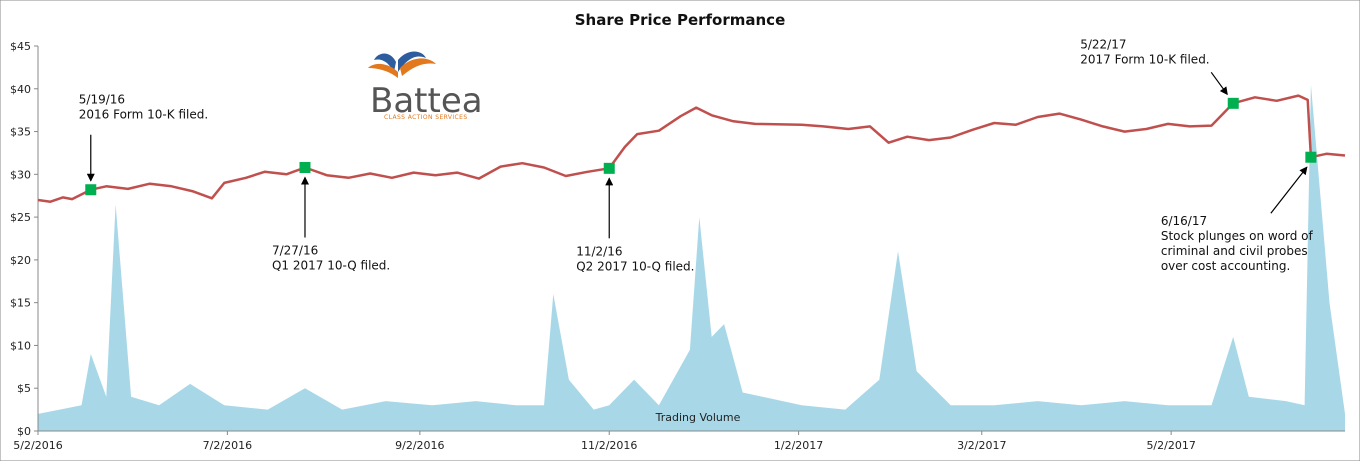  What do you see at coordinates (37, 445) in the screenshot?
I see `x-tick-label: 5/2/2016` at bounding box center [37, 445].